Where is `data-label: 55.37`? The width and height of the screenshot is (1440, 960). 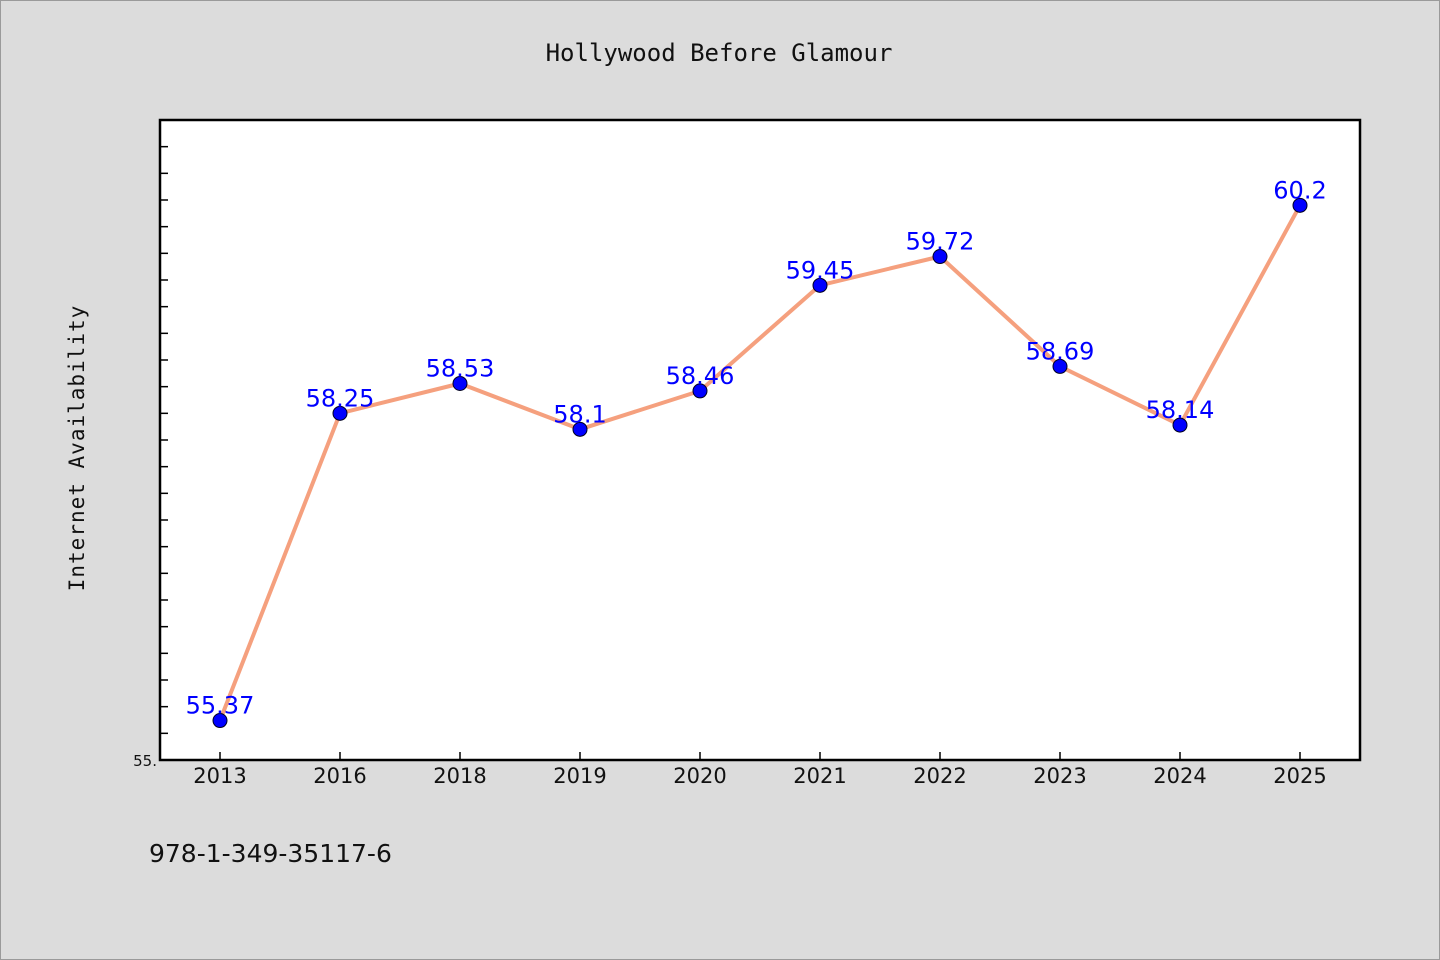
data-label: 55.37 is located at coordinates (220, 706).